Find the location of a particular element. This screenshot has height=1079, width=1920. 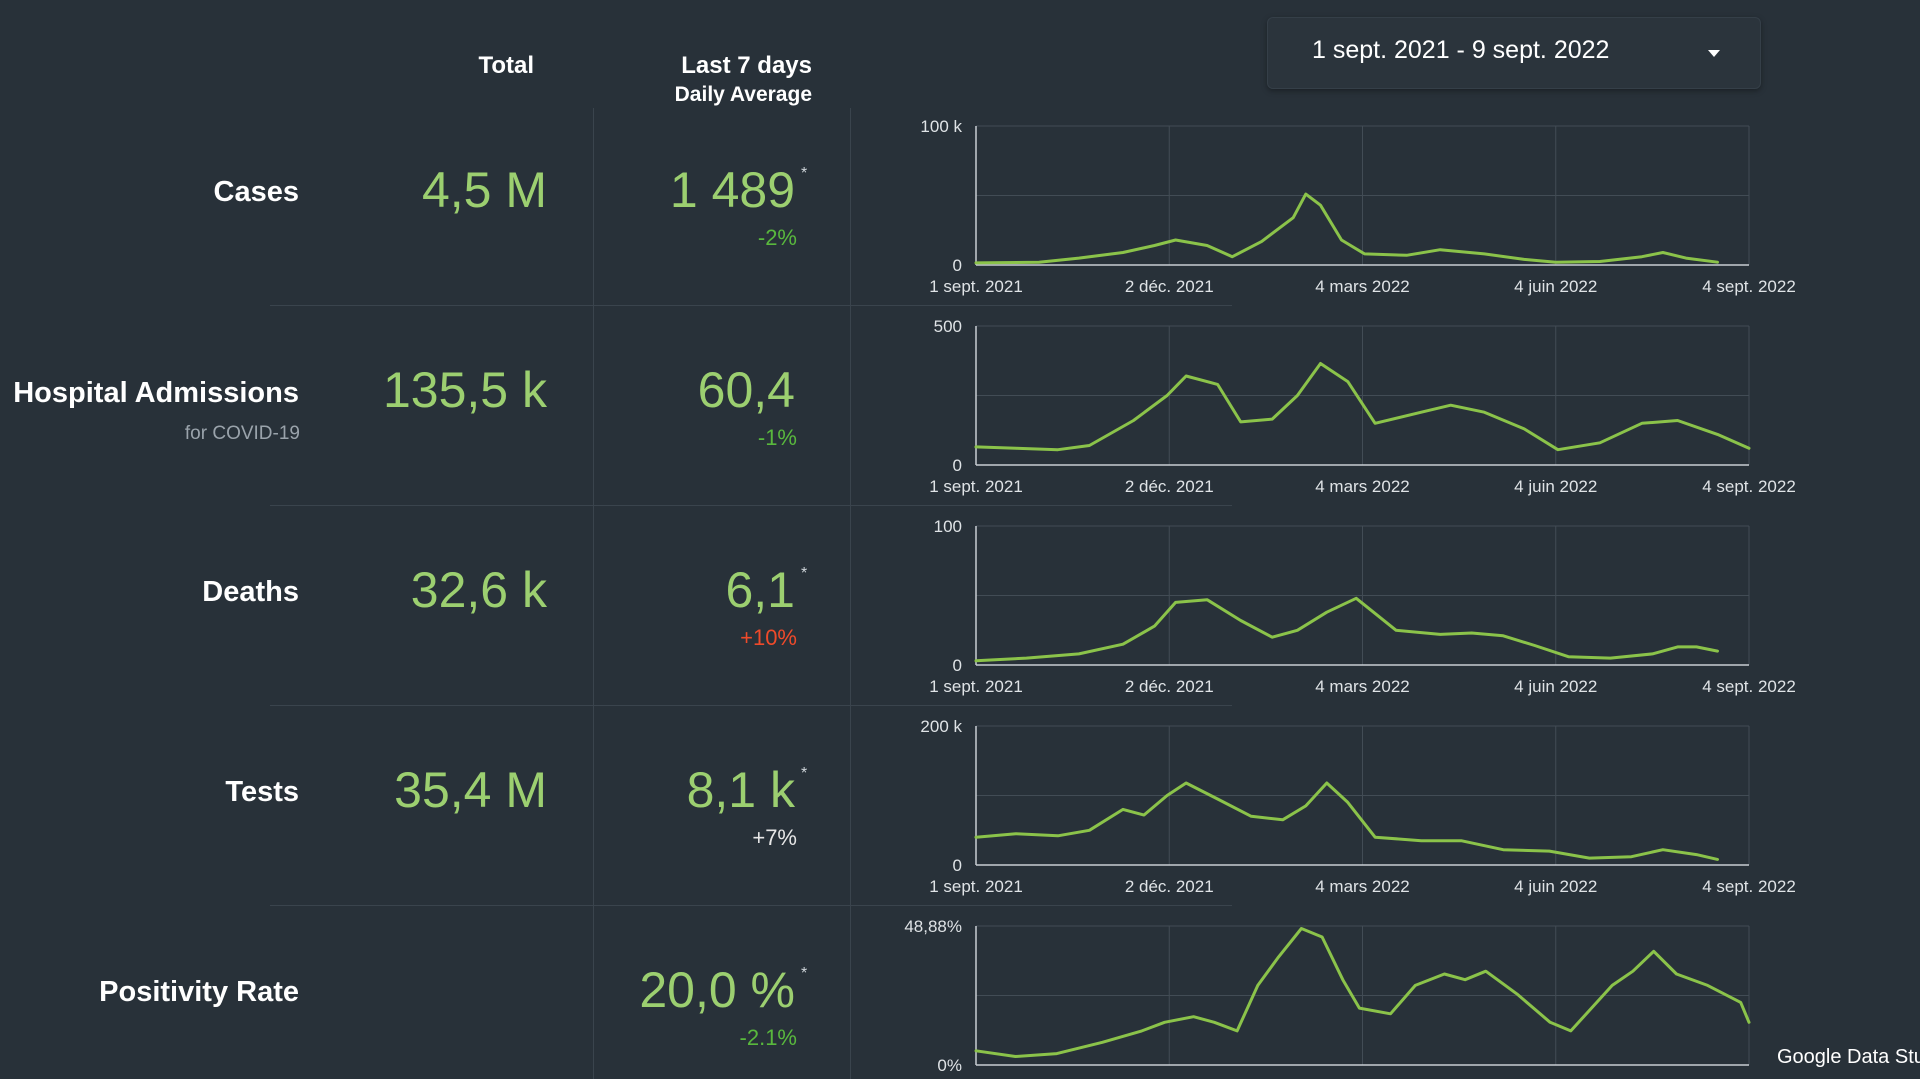

tests-series-line is located at coordinates (1346, 821).